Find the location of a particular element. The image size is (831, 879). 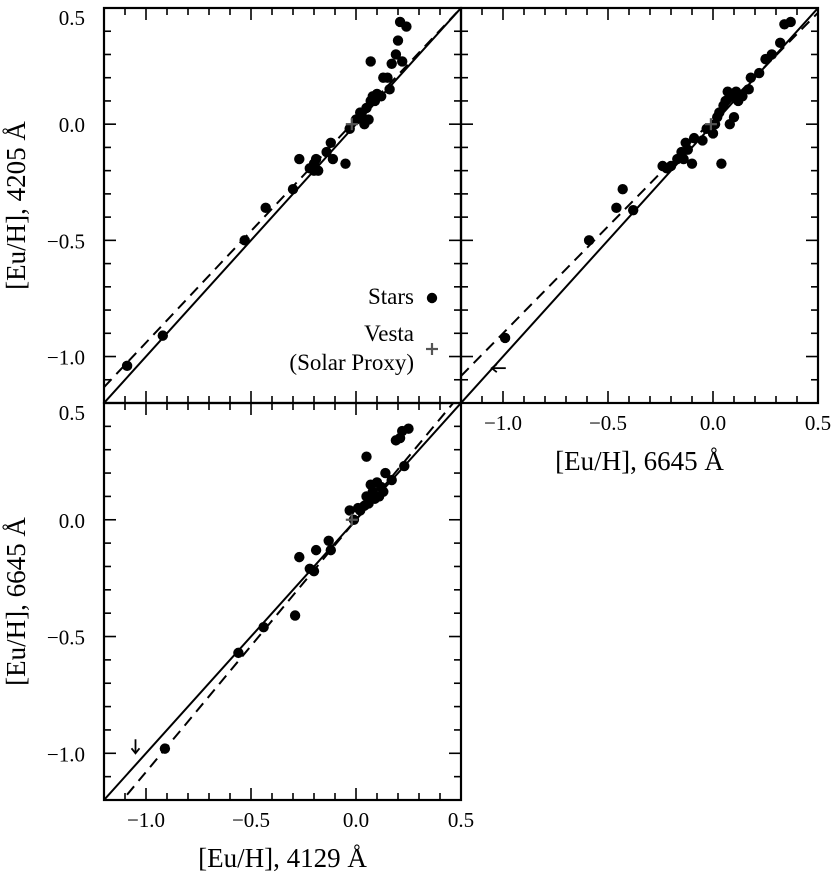

x-axis-label: [Eu/H], 4129 Å is located at coordinates (282, 858).